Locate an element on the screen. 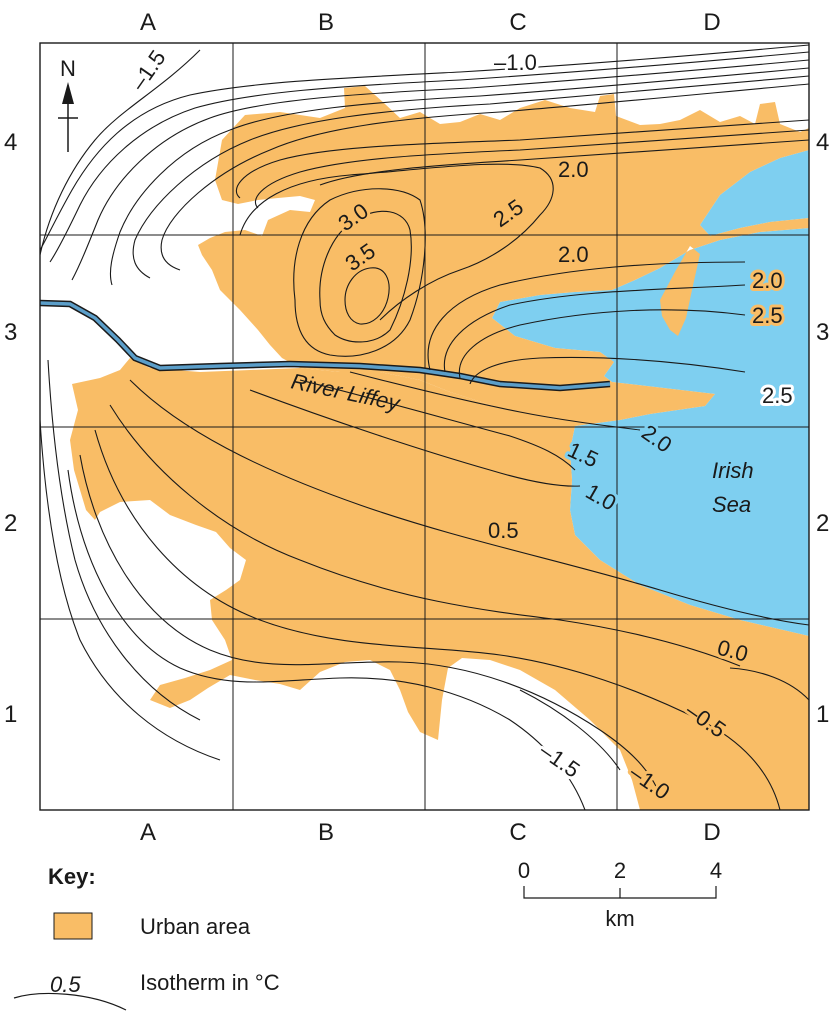 The height and width of the screenshot is (1012, 831). scale-unit: km is located at coordinates (619, 918).